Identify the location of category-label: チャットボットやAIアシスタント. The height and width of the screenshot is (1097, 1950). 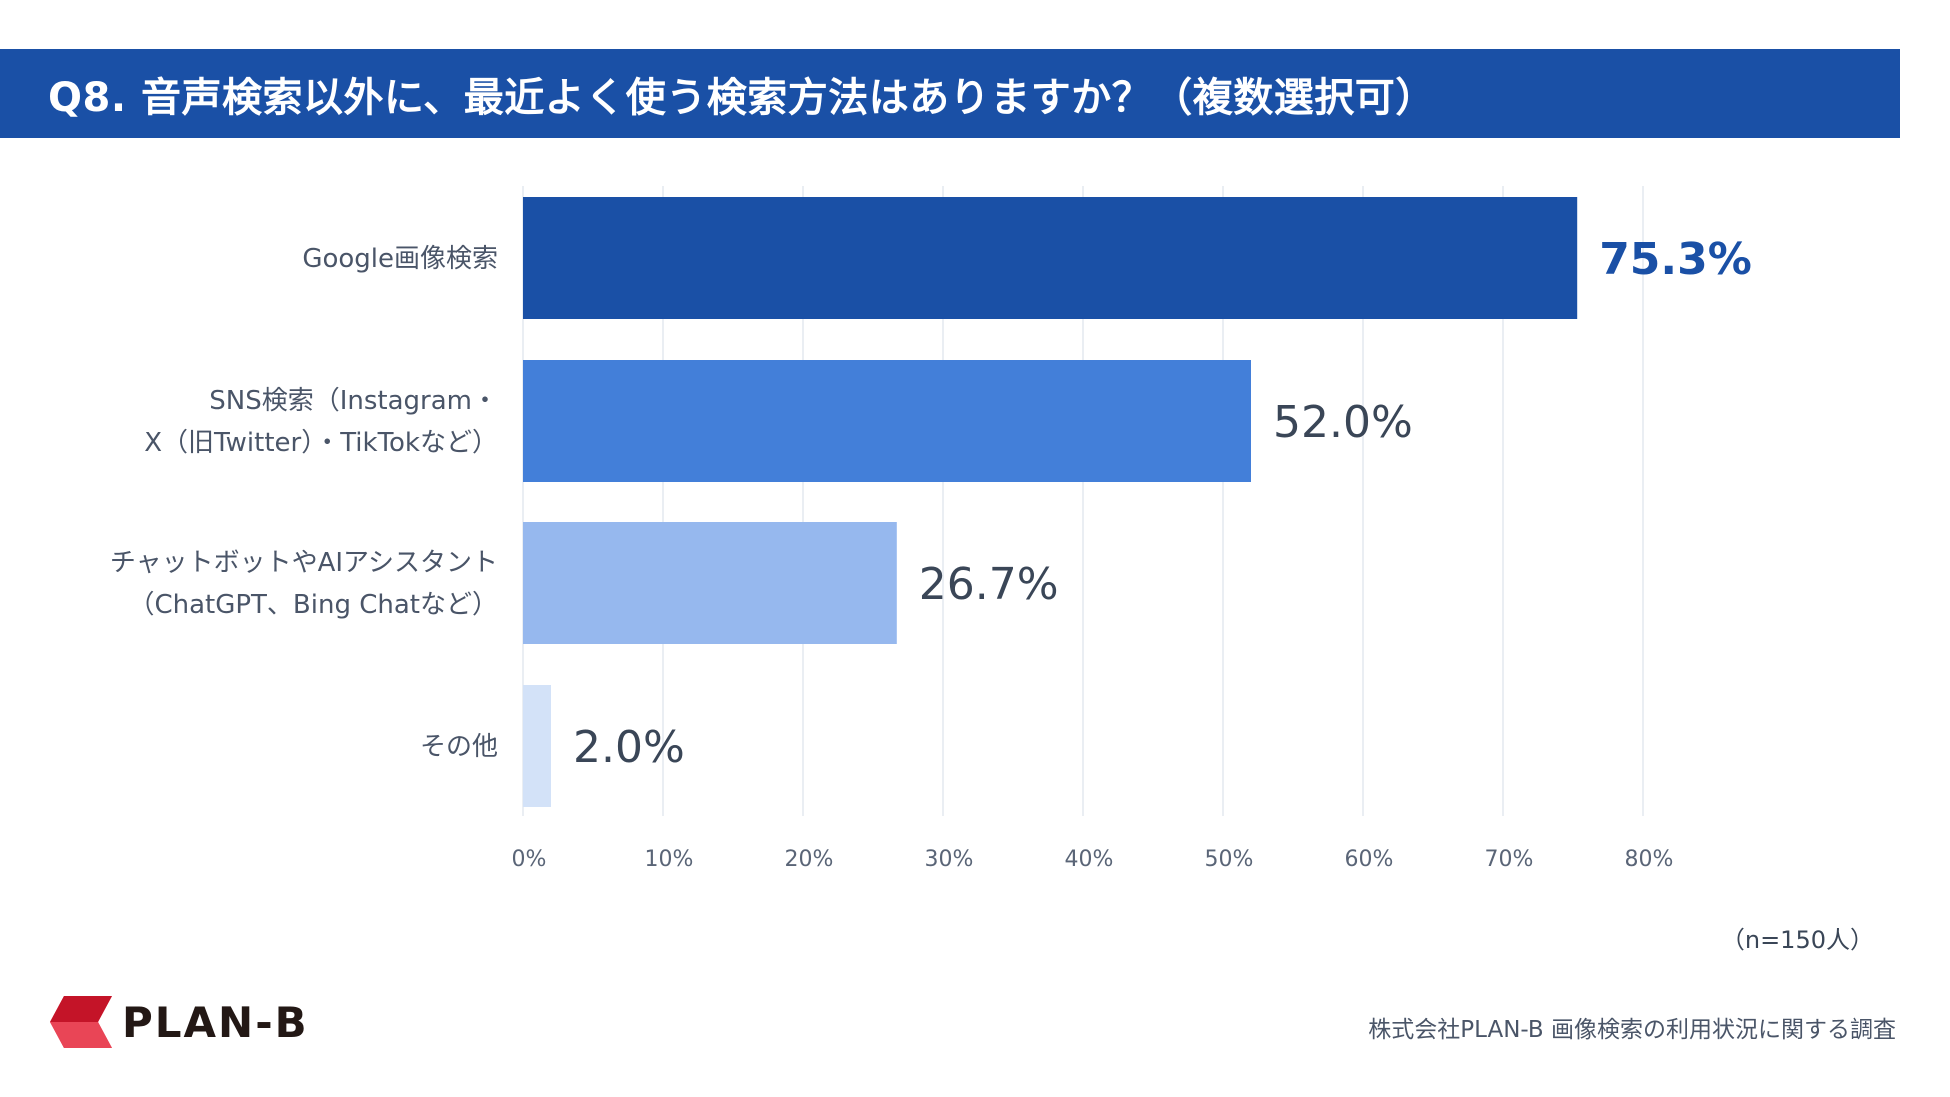
(304, 563).